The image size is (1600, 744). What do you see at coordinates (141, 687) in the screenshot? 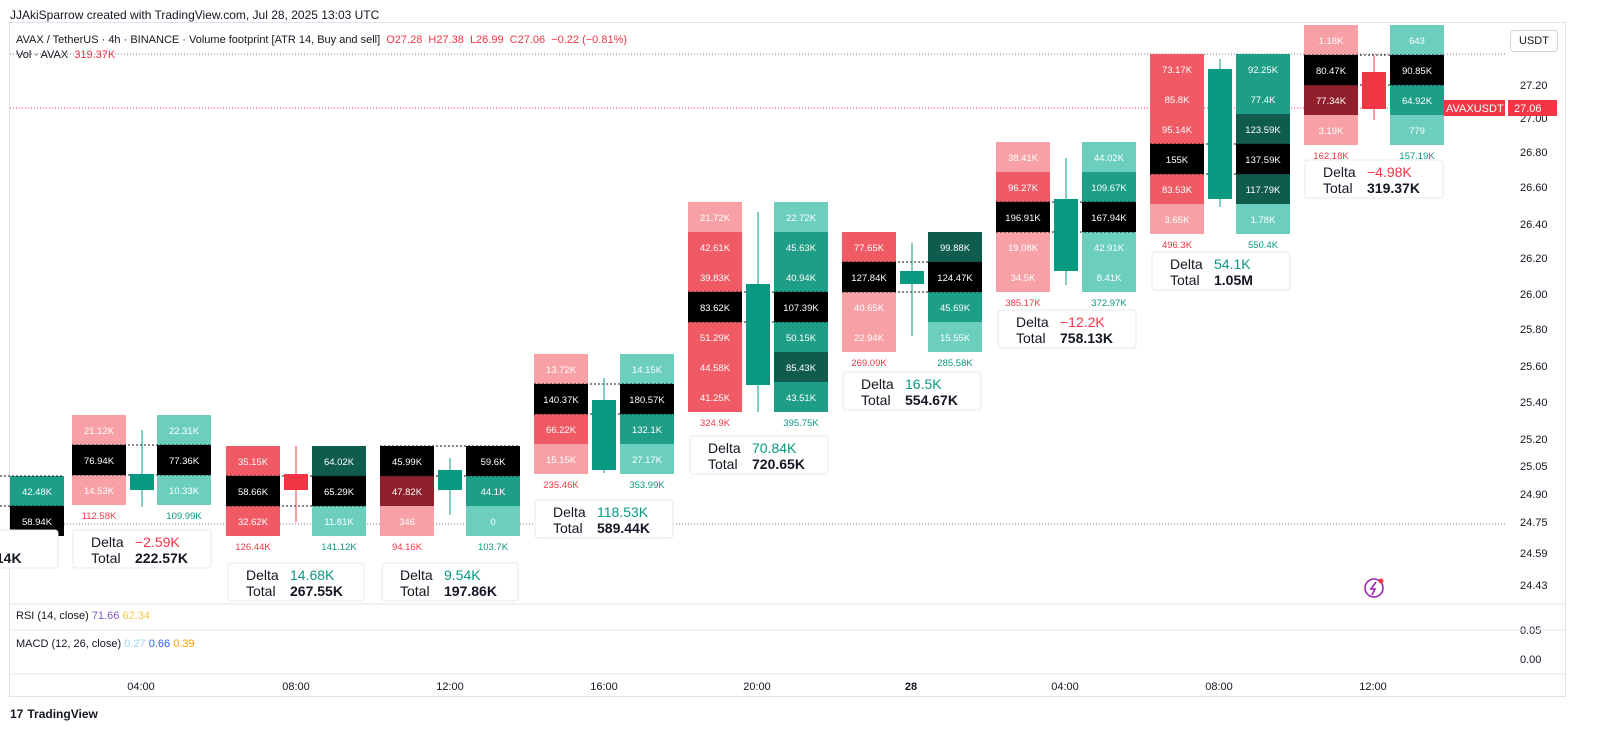
I see `time-tick-label: 04:00` at bounding box center [141, 687].